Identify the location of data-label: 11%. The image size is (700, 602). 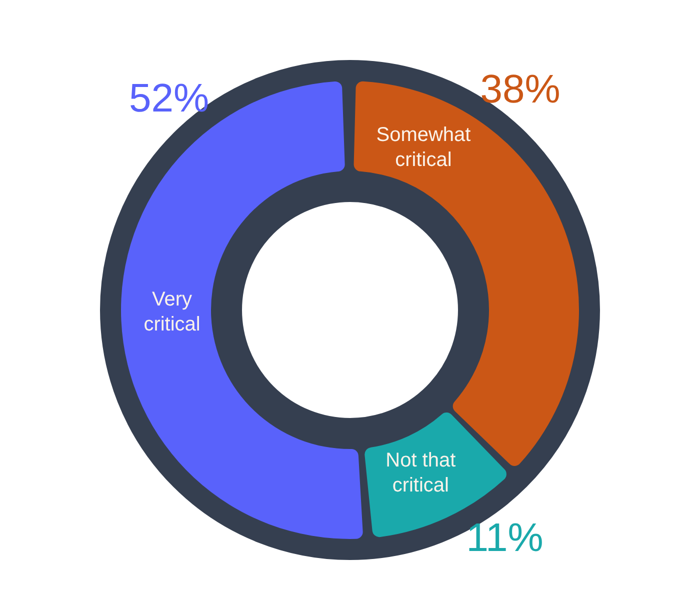
(505, 538).